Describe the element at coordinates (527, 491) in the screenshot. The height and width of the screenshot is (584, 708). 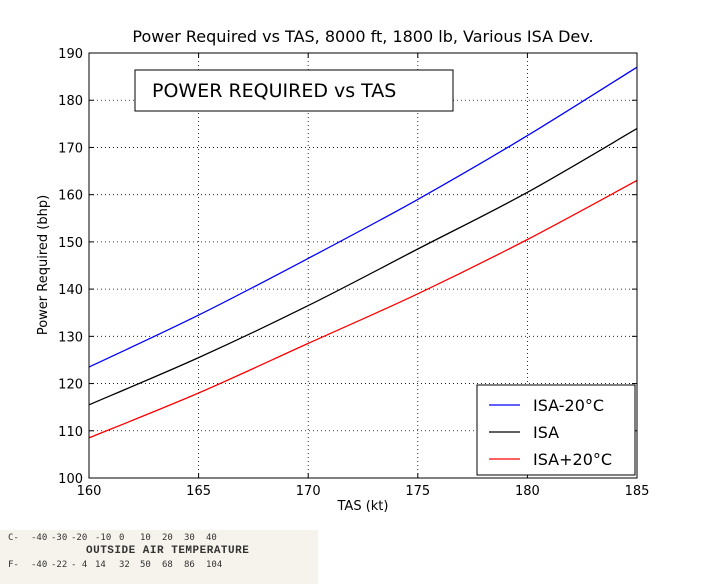
I see `x-tick-label: 180` at that location.